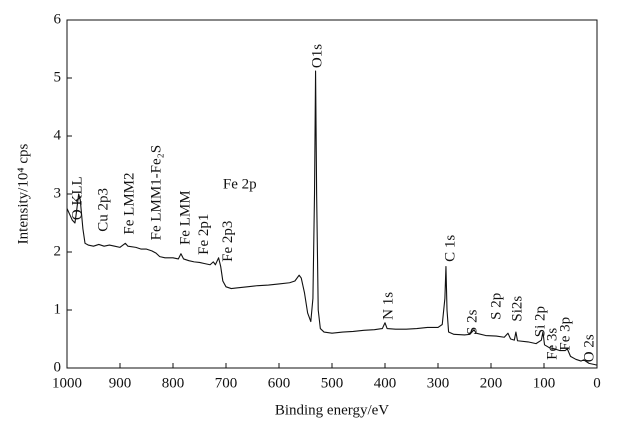  Describe the element at coordinates (472, 322) in the screenshot. I see `peak-label: S 2s` at that location.